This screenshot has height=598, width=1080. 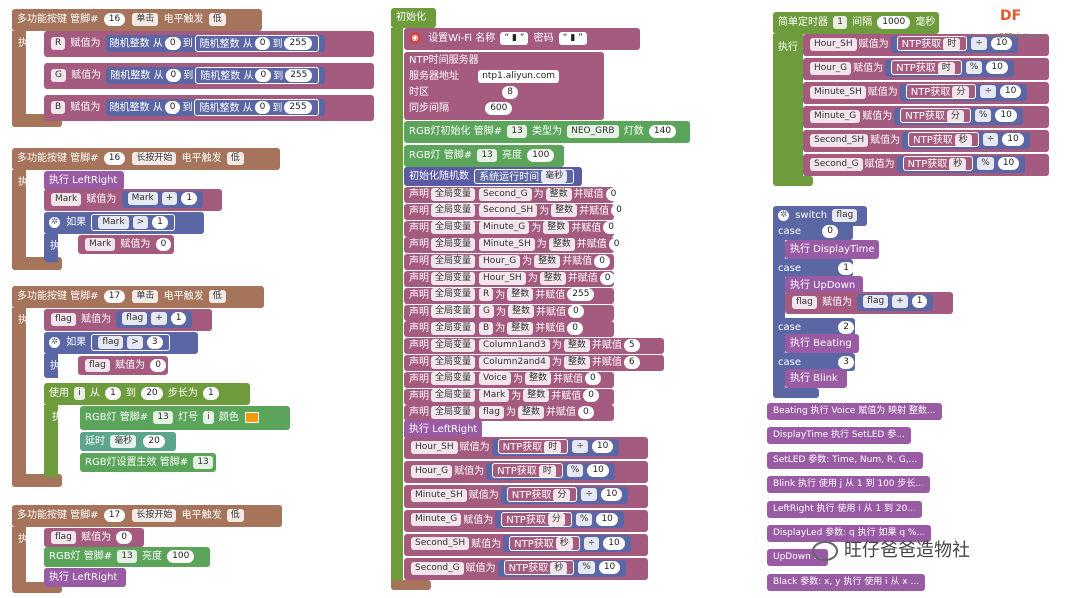 What do you see at coordinates (509, 329) in the screenshot?
I see `declare-row: 声明 全局变量 B 为整数 并赋值 0` at bounding box center [509, 329].